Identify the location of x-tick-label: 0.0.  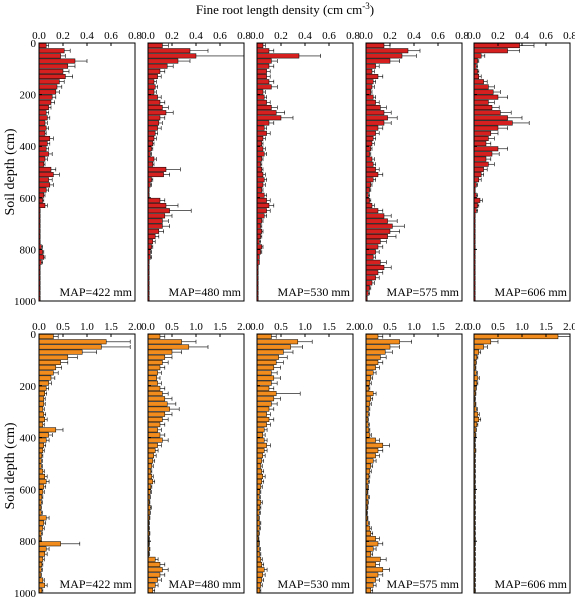
(366, 36).